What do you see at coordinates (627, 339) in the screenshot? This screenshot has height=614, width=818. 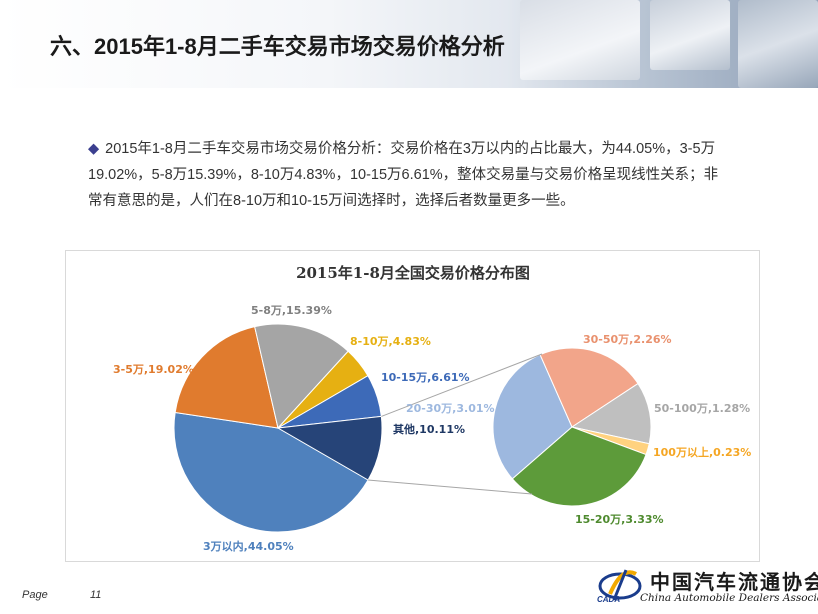 I see `data-label-30-50-2-26: 30-50万,2.26%` at bounding box center [627, 339].